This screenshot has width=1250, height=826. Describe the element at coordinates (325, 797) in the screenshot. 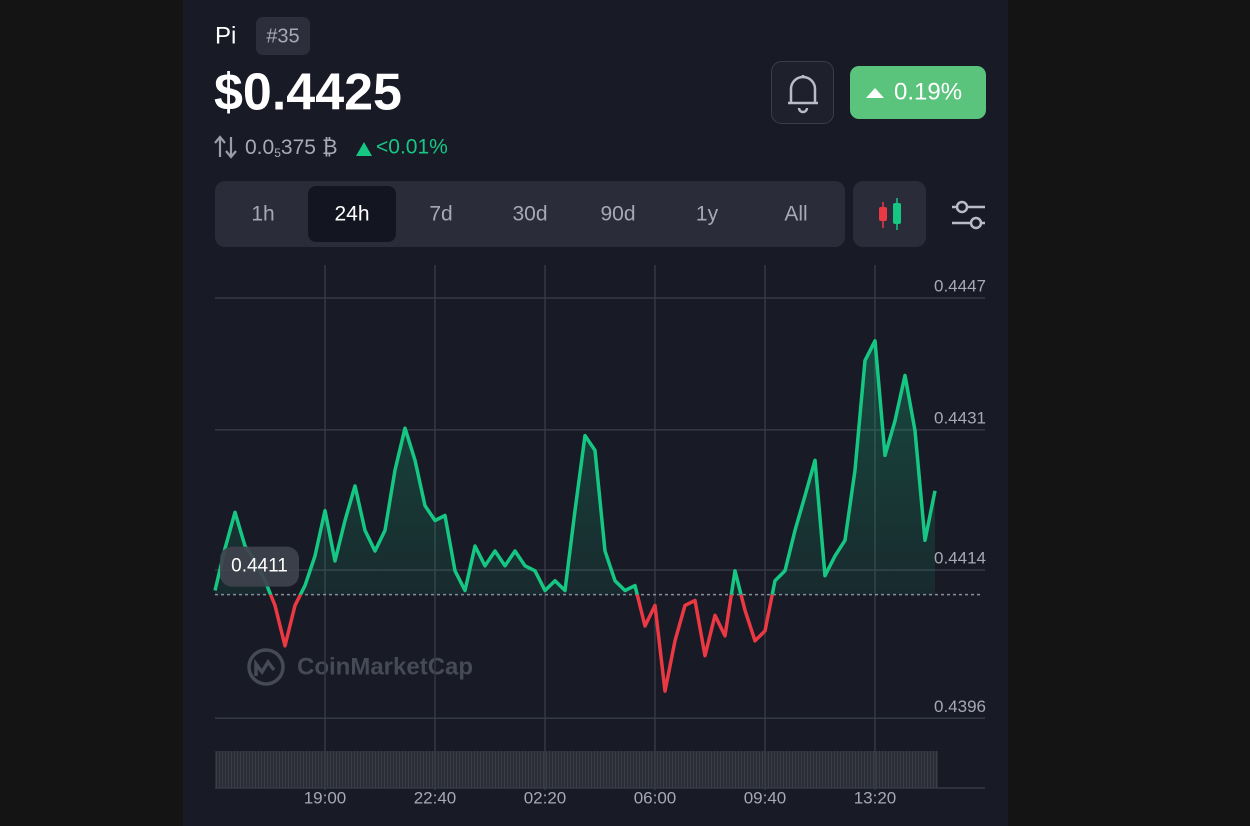

I see `x-tick-label: 19:00` at that location.